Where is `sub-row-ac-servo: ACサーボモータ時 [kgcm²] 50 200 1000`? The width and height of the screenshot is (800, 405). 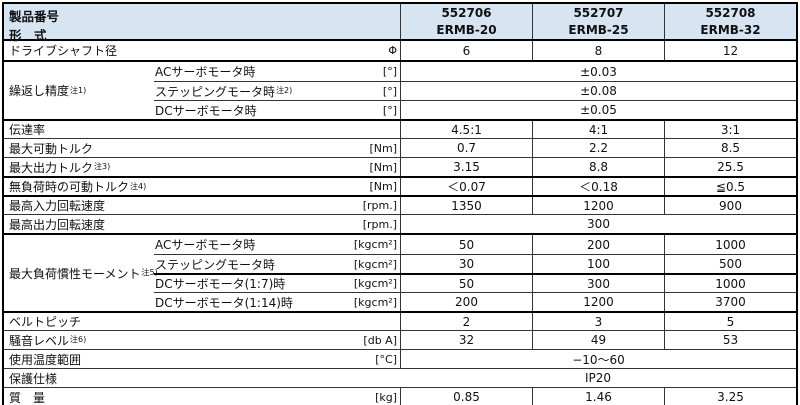
sub-row-ac-servo: ACサーボモータ時 [kgcm²] 50 200 1000 is located at coordinates (475, 244).